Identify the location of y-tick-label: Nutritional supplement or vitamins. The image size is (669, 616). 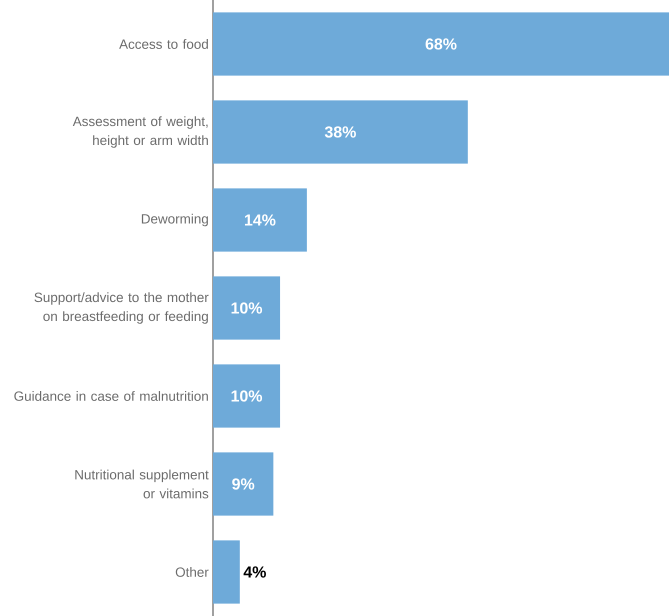
(142, 484).